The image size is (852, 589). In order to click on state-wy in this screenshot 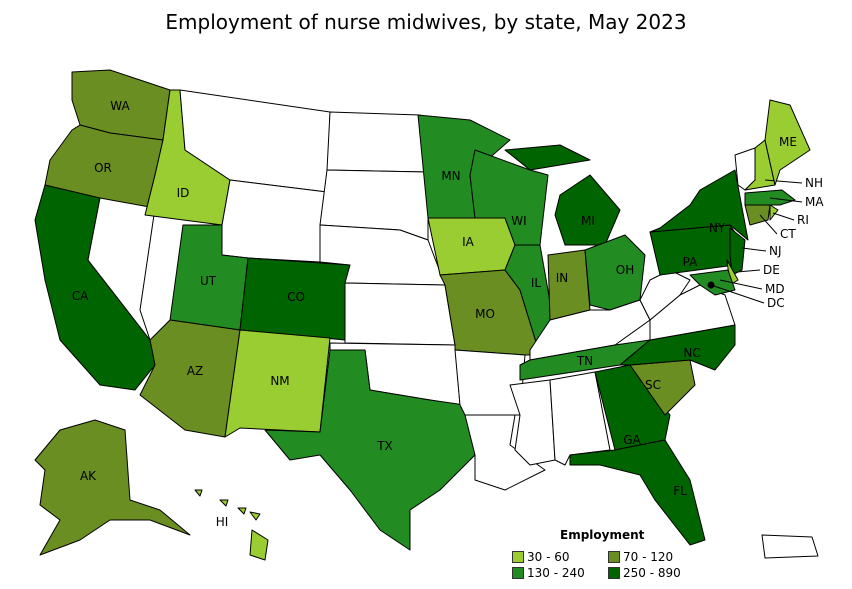, I will do `click(274, 221)`.